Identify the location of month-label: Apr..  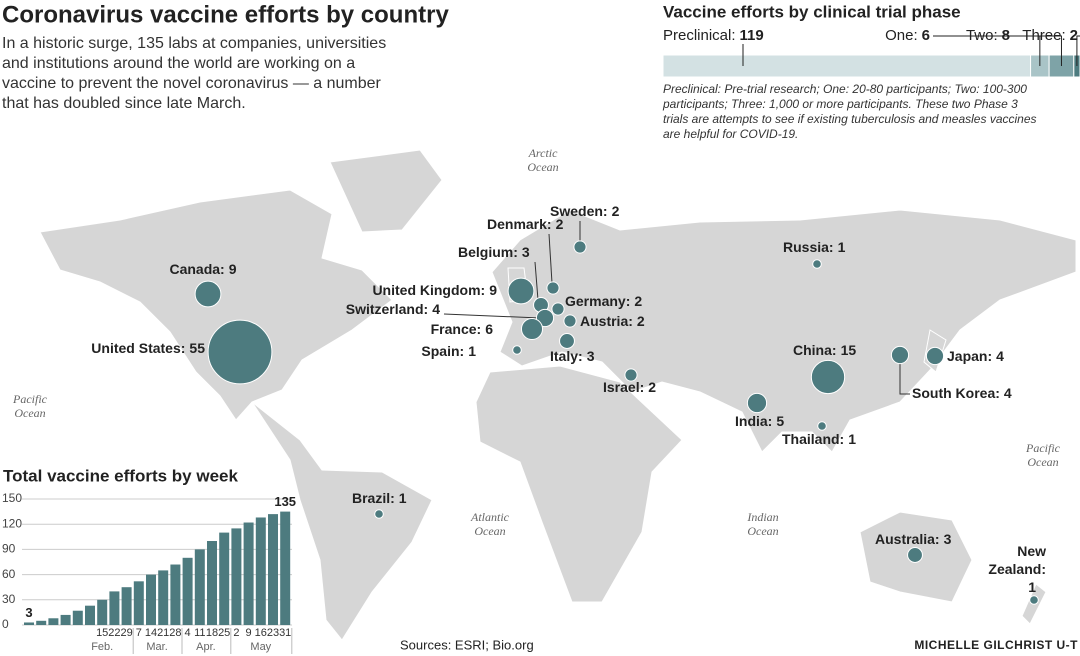
(206, 647).